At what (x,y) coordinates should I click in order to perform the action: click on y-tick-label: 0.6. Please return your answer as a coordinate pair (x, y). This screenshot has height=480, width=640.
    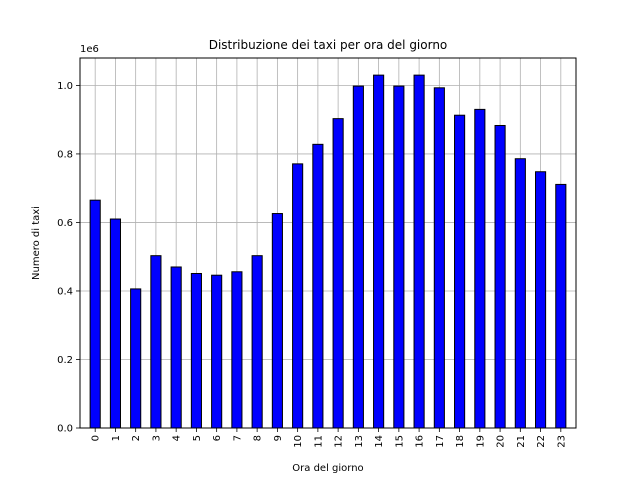
    Looking at the image, I should click on (65, 223).